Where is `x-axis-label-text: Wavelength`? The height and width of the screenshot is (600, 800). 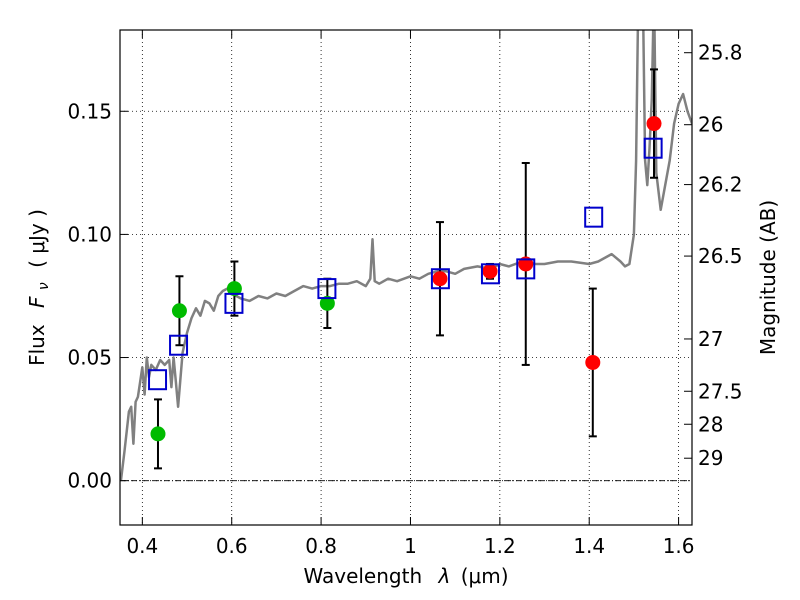 x-axis-label-text: Wavelength is located at coordinates (362, 576).